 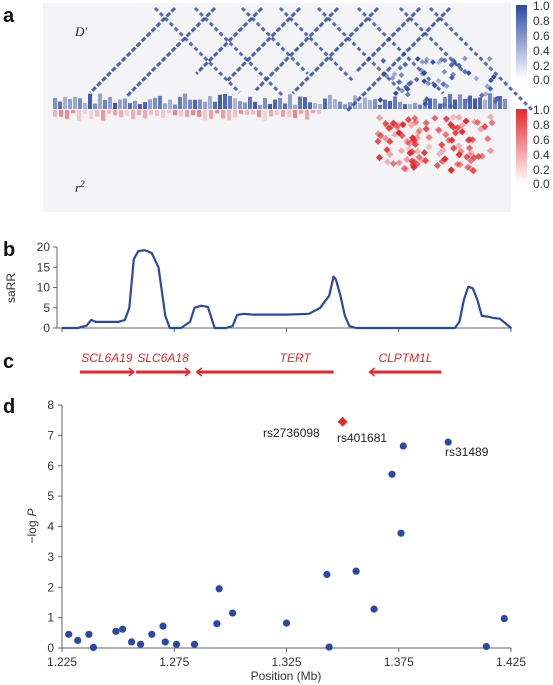 What do you see at coordinates (50, 557) in the screenshot?
I see `assoc-y-tick-label: 3` at bounding box center [50, 557].